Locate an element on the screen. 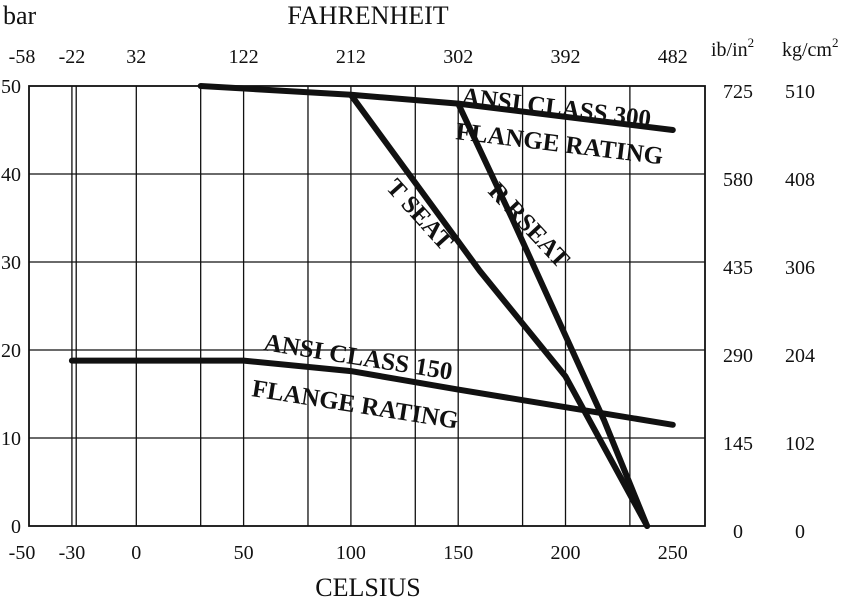 This screenshot has width=858, height=607. x2-axis-title: FAHRENHEIT is located at coordinates (367, 15).